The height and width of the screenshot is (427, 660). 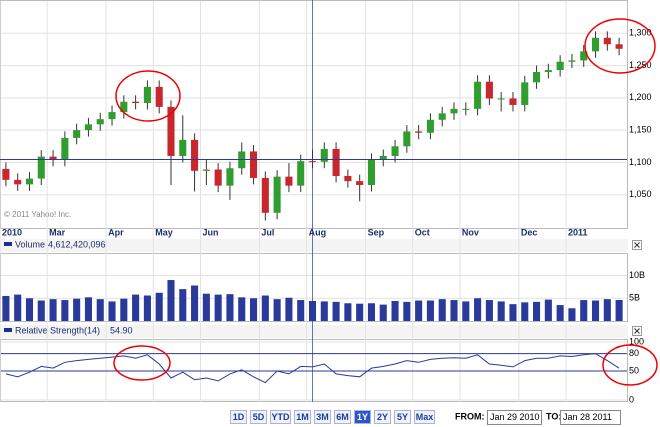 I want to click on range-button: 1Y, so click(x=362, y=417).